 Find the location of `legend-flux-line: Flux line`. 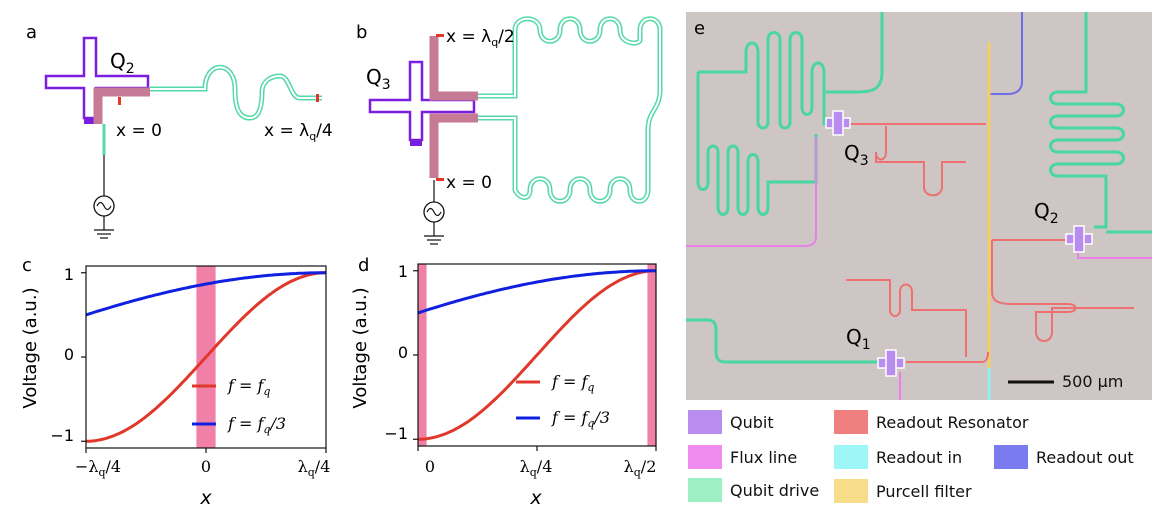

legend-flux-line: Flux line is located at coordinates (742, 457).